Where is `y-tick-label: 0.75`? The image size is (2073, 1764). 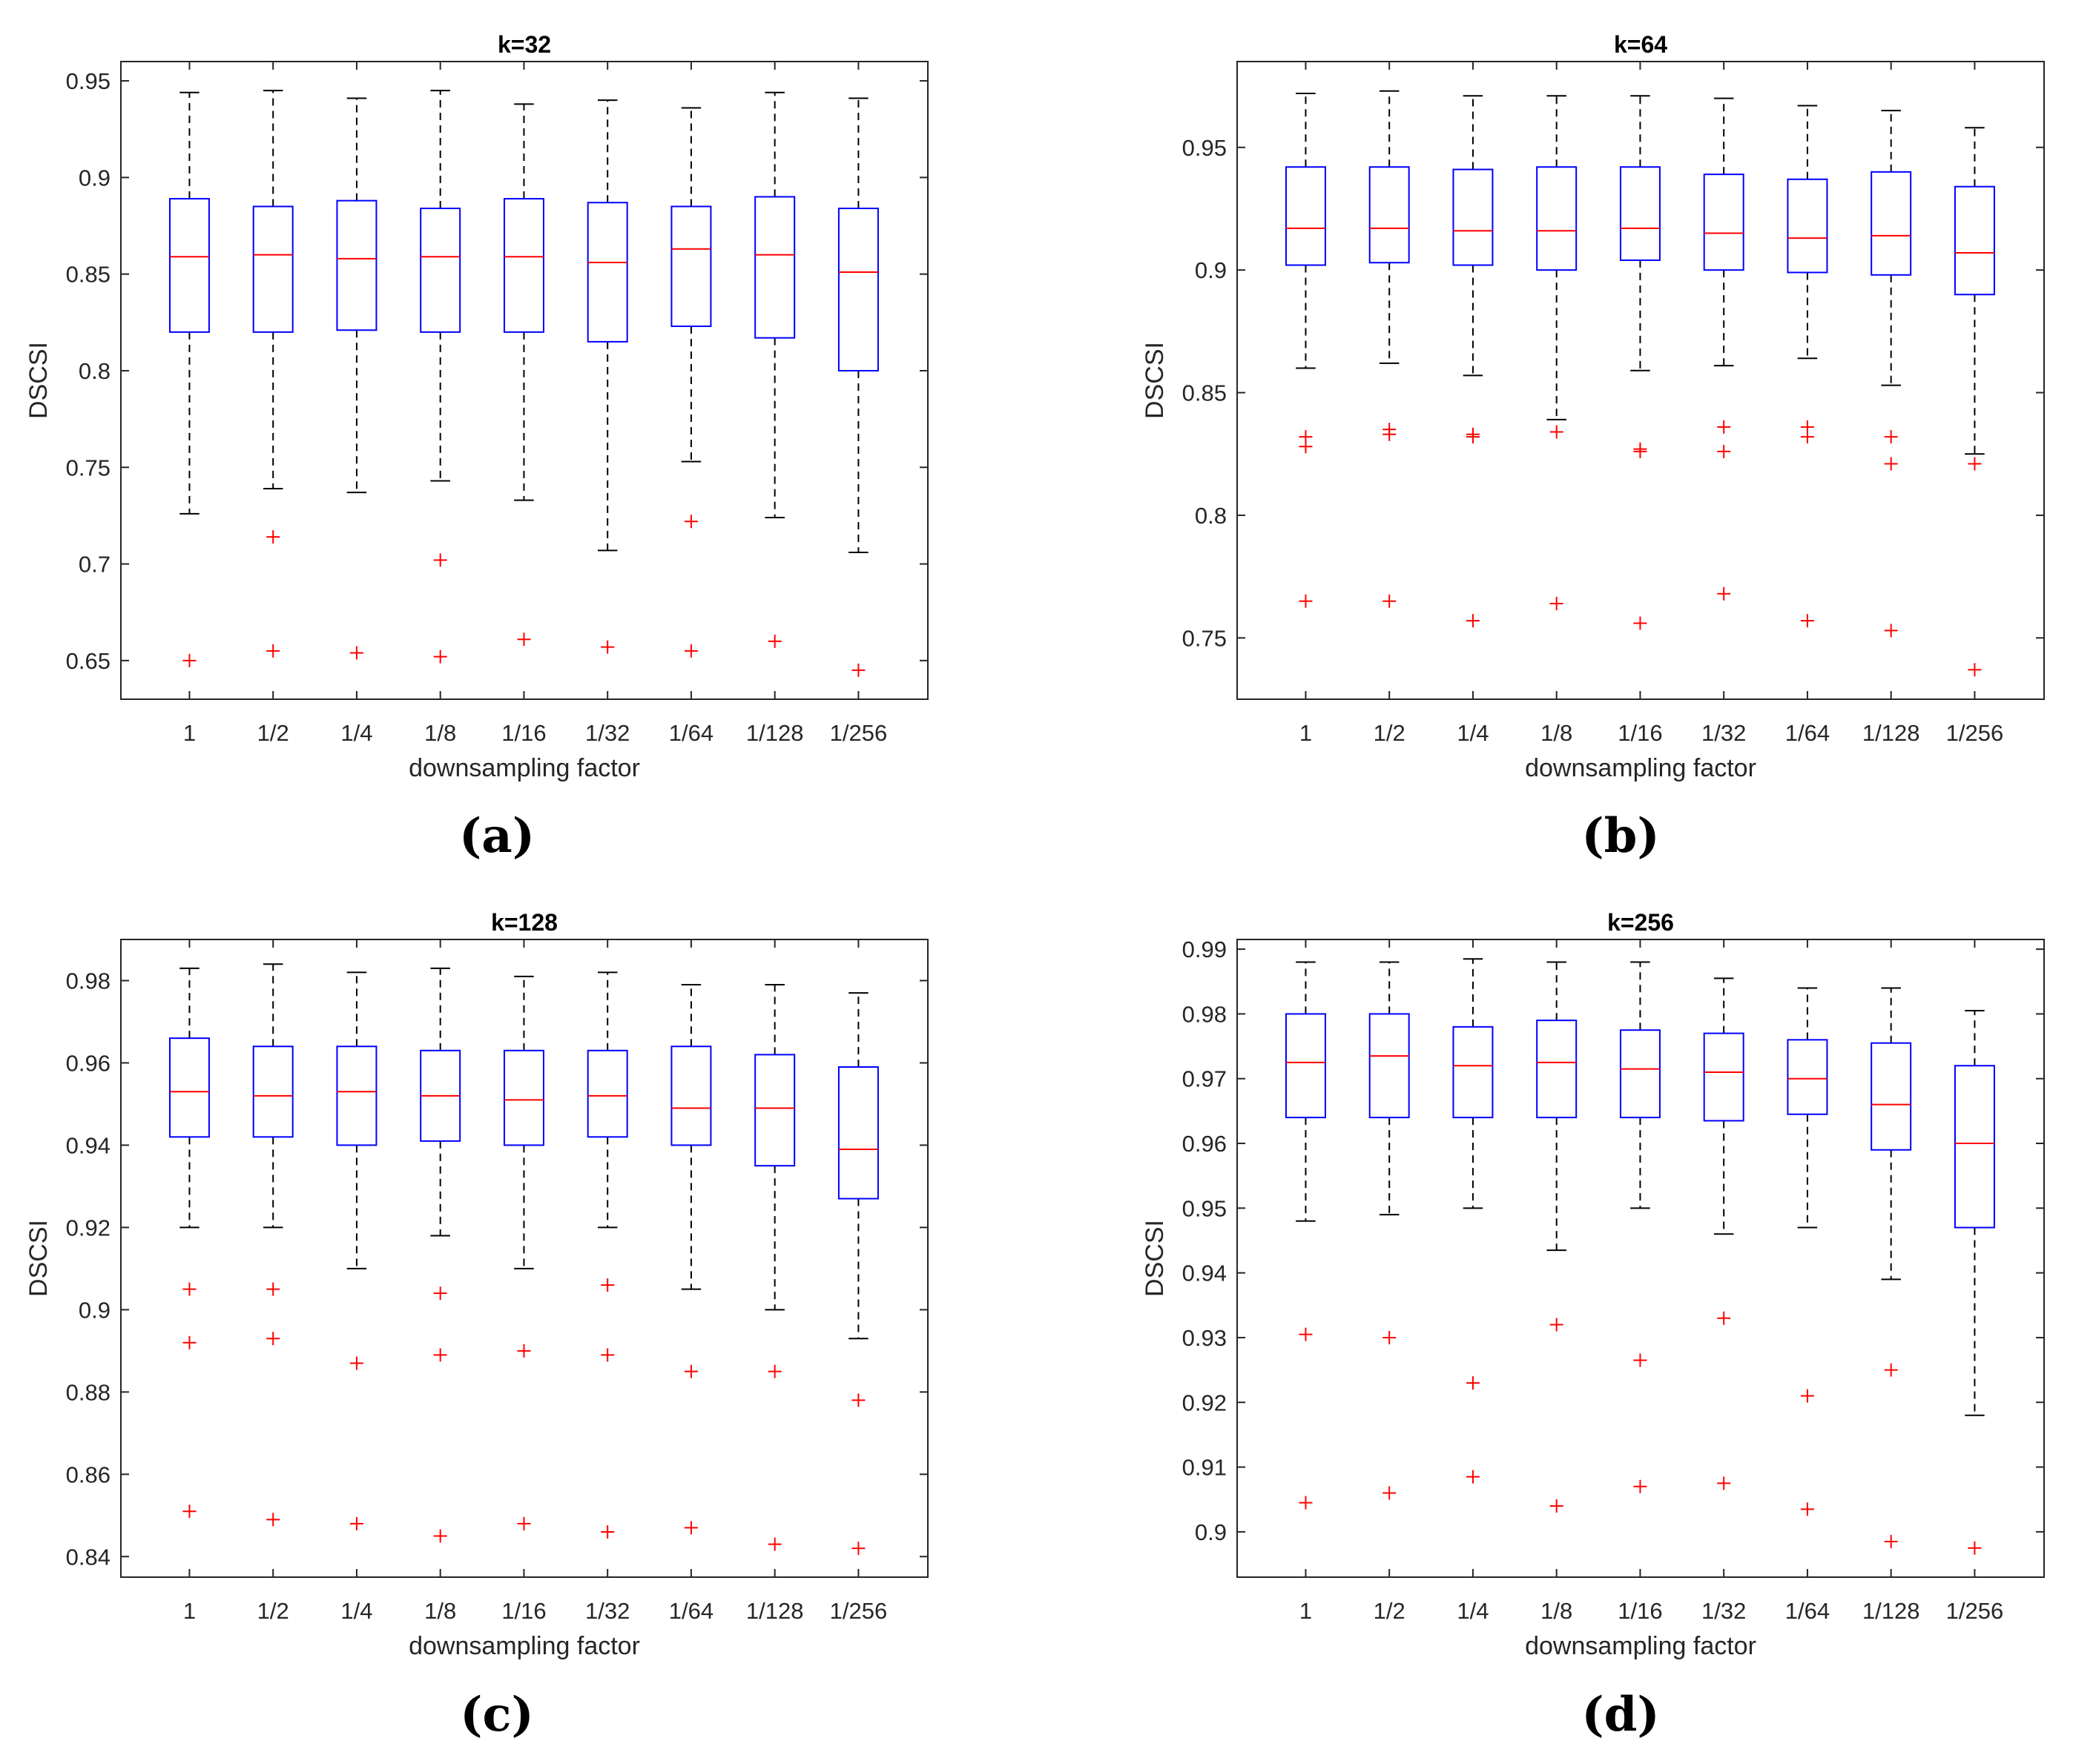
y-tick-label: 0.75 is located at coordinates (1204, 638).